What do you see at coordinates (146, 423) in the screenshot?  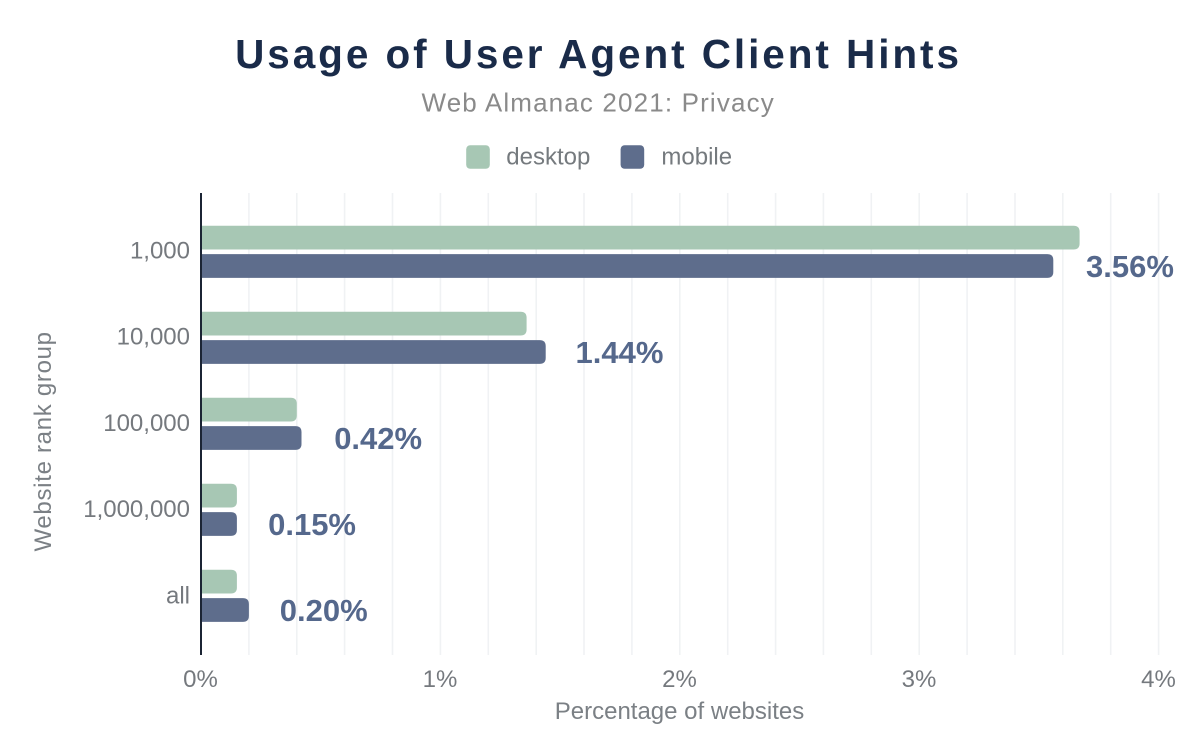 I see `svg-text: 100,000` at bounding box center [146, 423].